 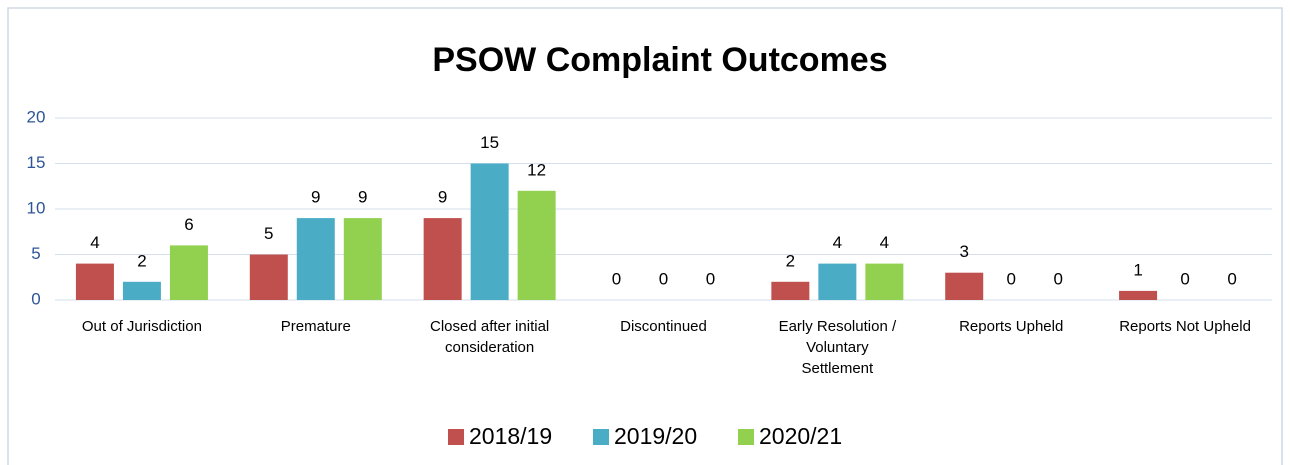 I want to click on y-tick-label: 20, so click(x=36, y=116).